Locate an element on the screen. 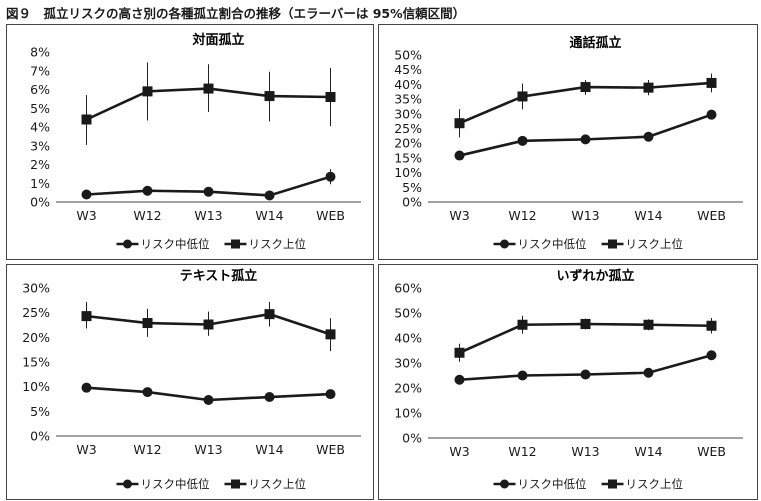 This screenshot has height=501, width=761. y-tick-label: 25% is located at coordinates (408, 128).